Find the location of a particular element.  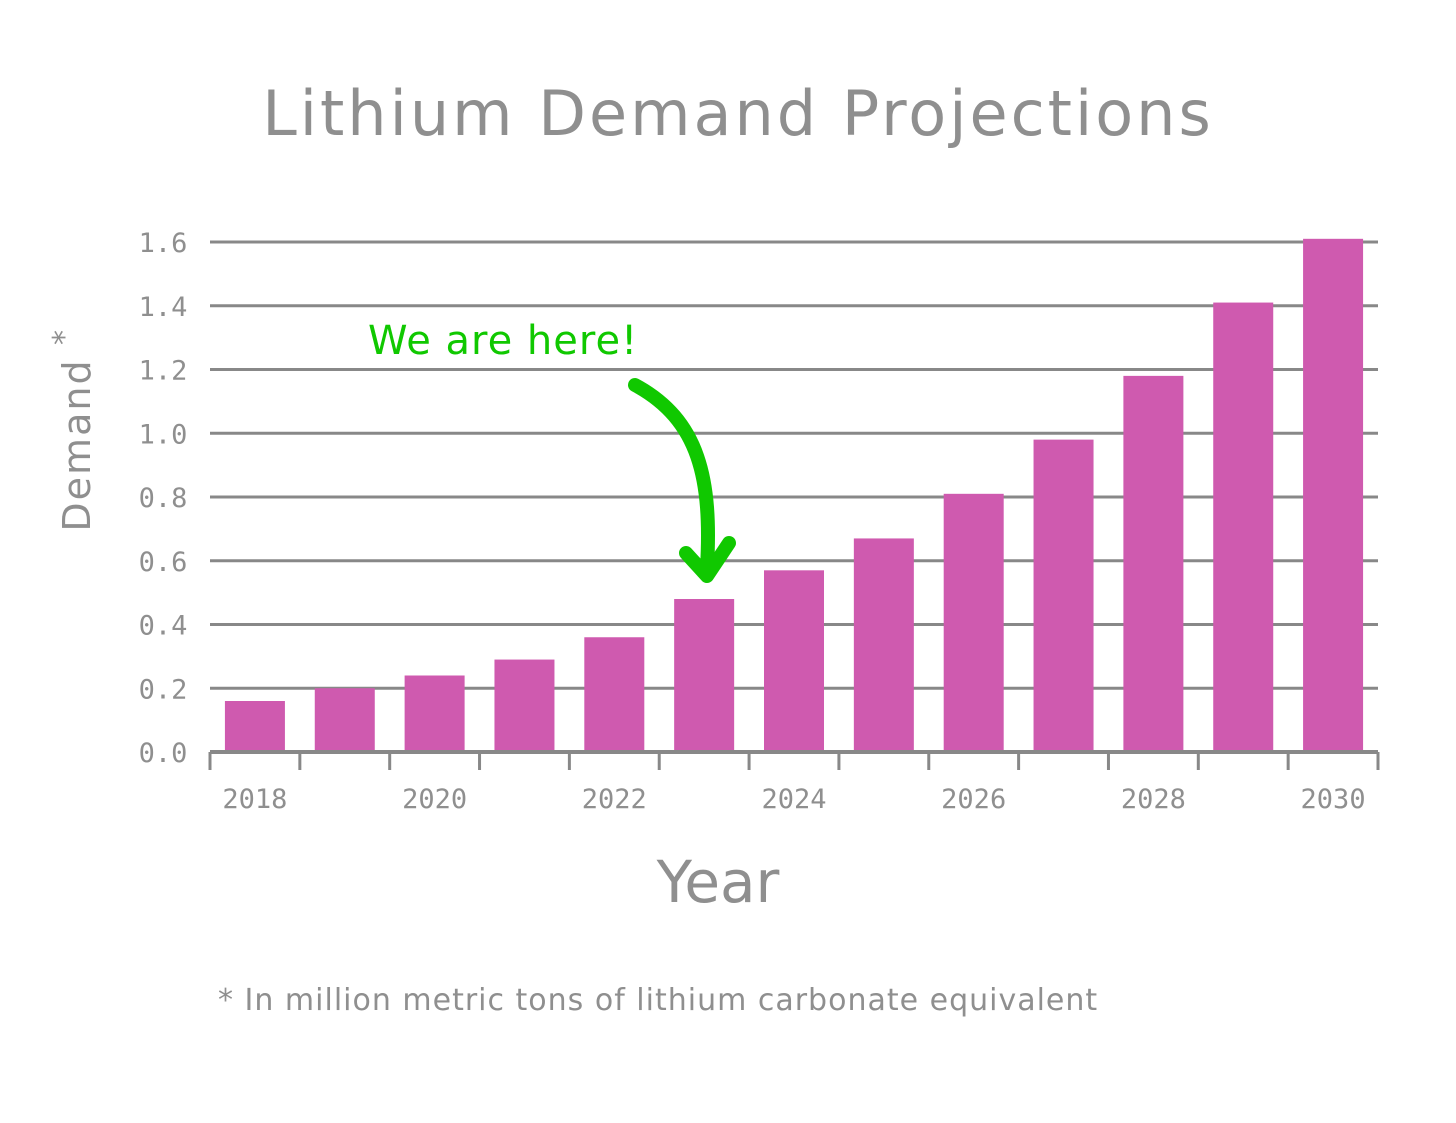

annotation-arrow-shaft is located at coordinates (672, 476).